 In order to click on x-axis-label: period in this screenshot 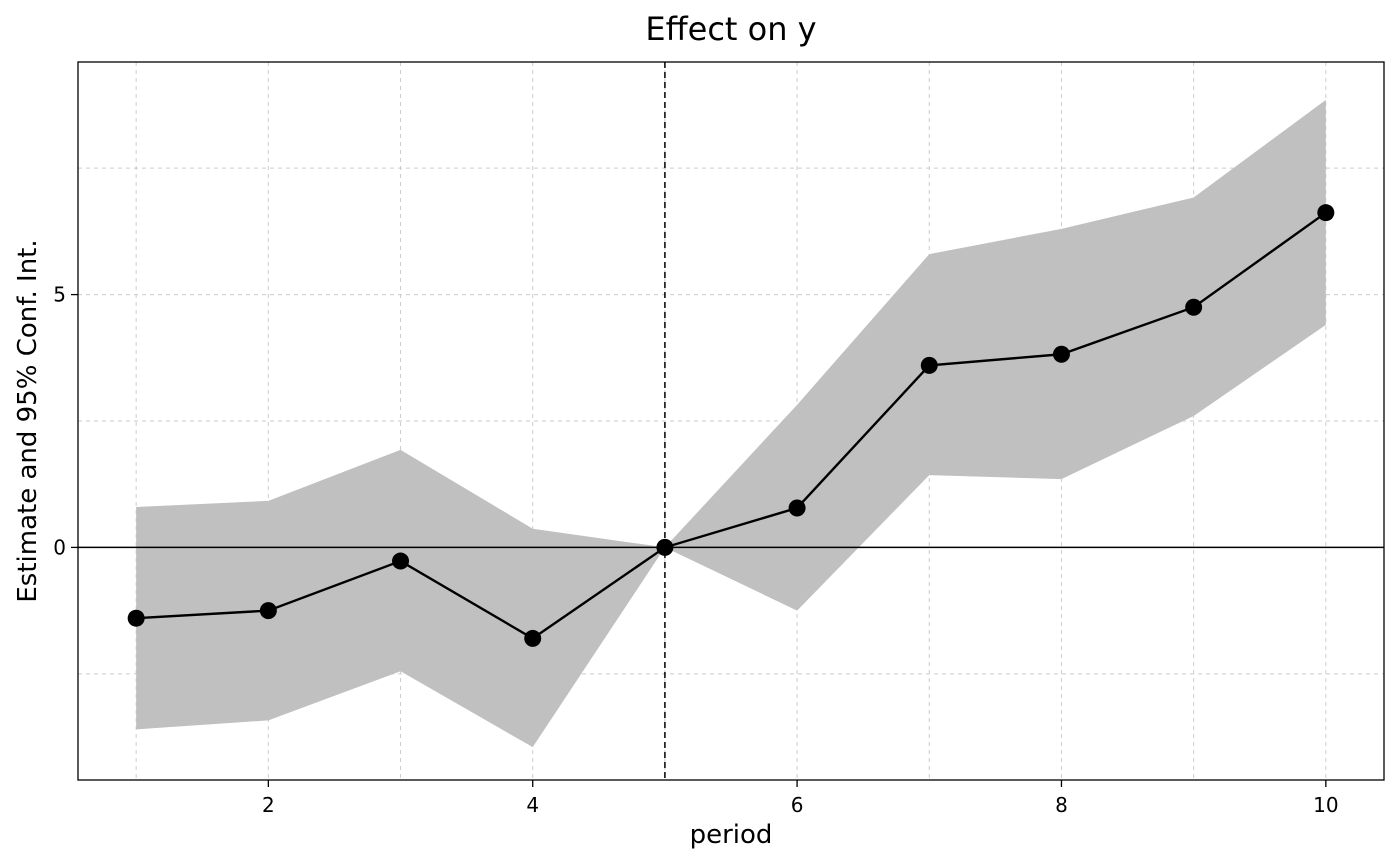, I will do `click(731, 835)`.